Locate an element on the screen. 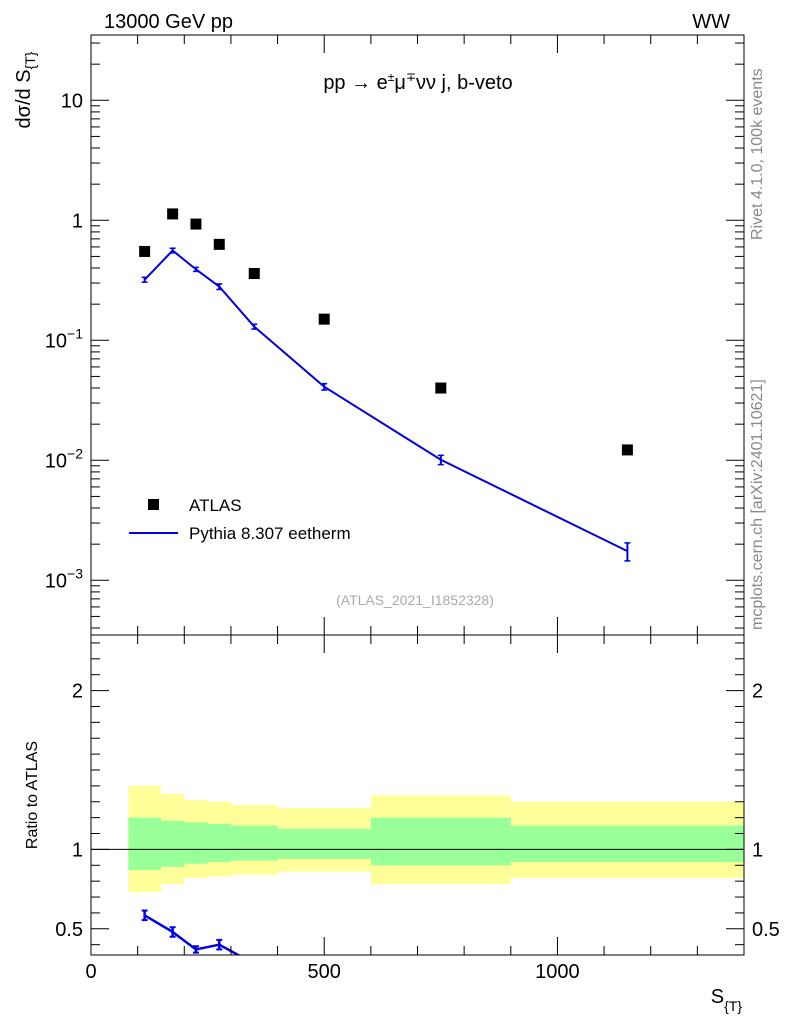  title-mp: ∓ is located at coordinates (411, 77).